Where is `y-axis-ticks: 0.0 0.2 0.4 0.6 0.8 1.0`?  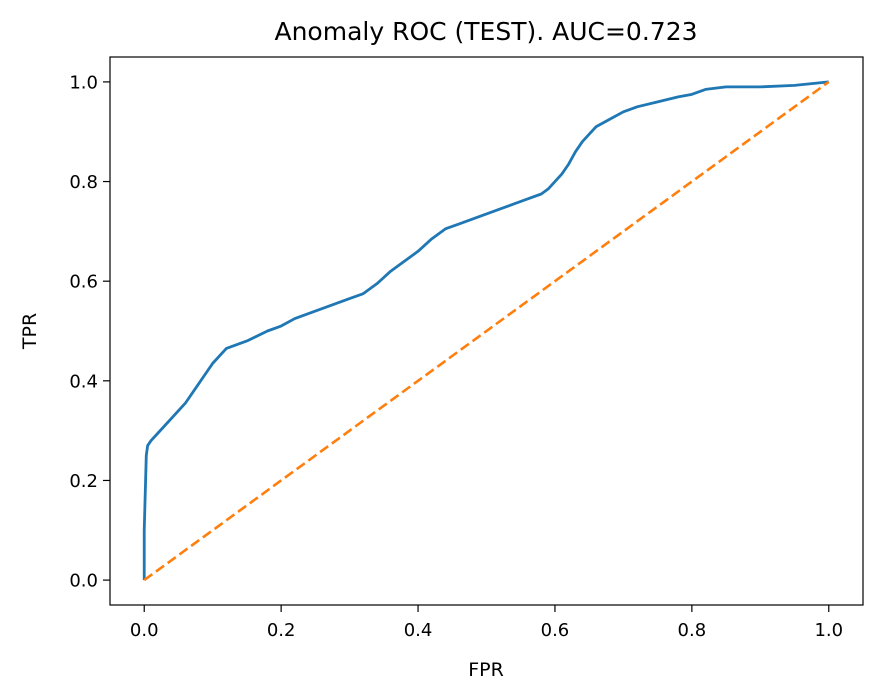
y-axis-ticks: 0.0 0.2 0.4 0.6 0.8 1.0 is located at coordinates (89, 332).